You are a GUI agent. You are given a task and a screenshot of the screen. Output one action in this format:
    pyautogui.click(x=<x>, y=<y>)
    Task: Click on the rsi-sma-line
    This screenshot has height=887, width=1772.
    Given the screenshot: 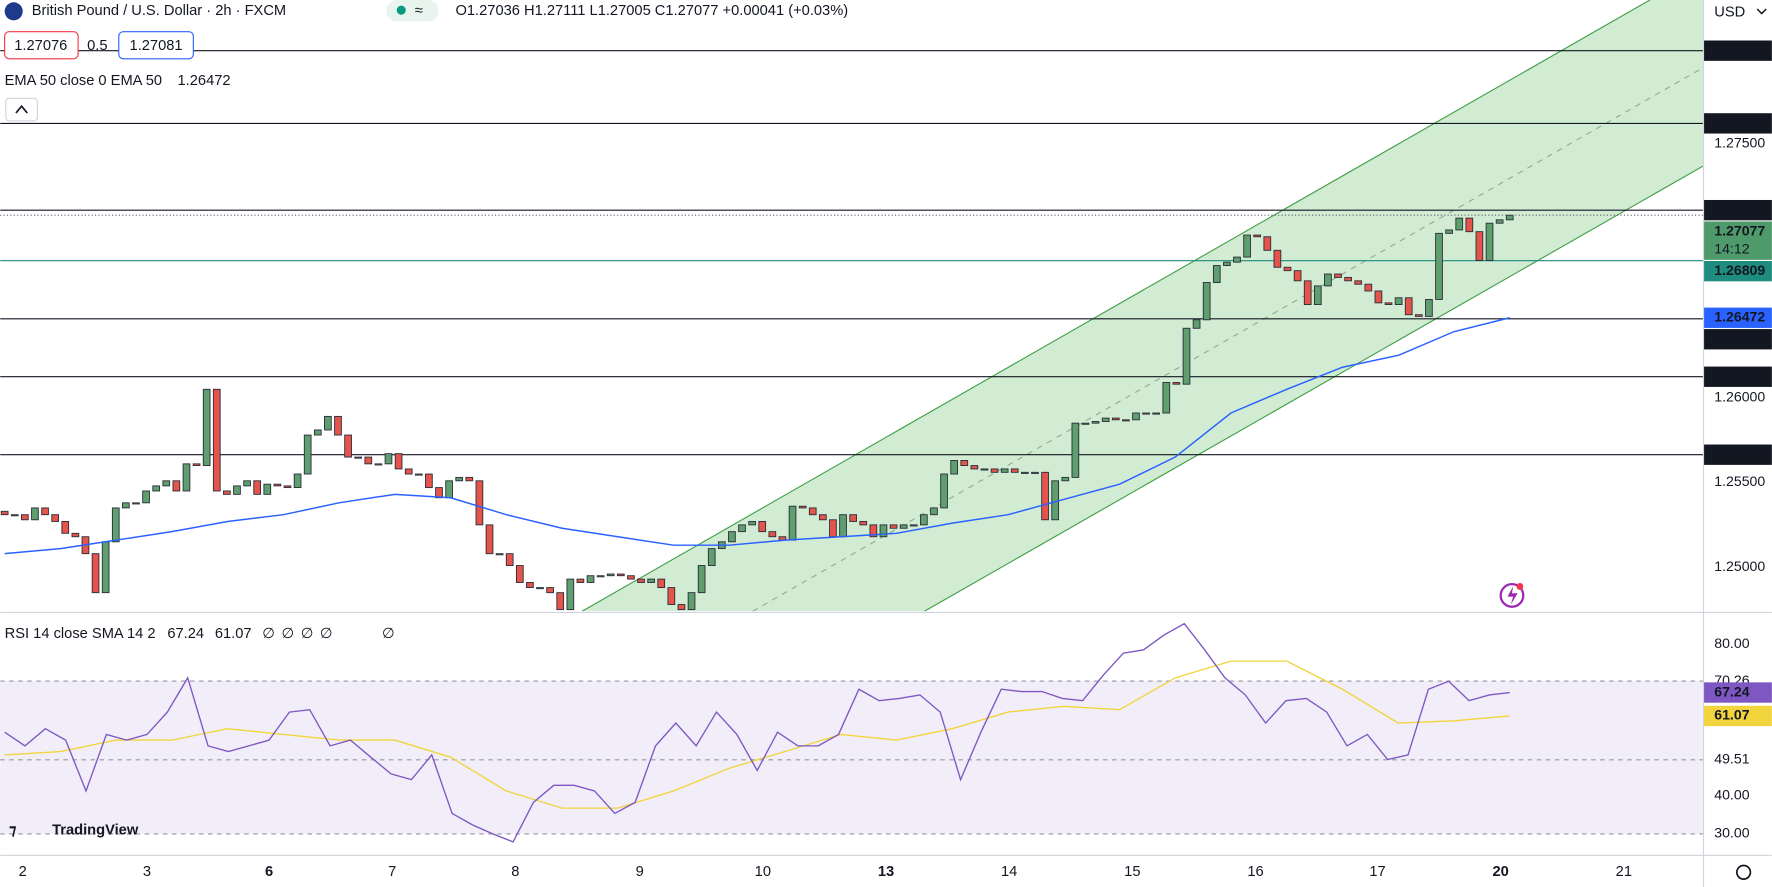 What is the action you would take?
    pyautogui.click(x=757, y=734)
    